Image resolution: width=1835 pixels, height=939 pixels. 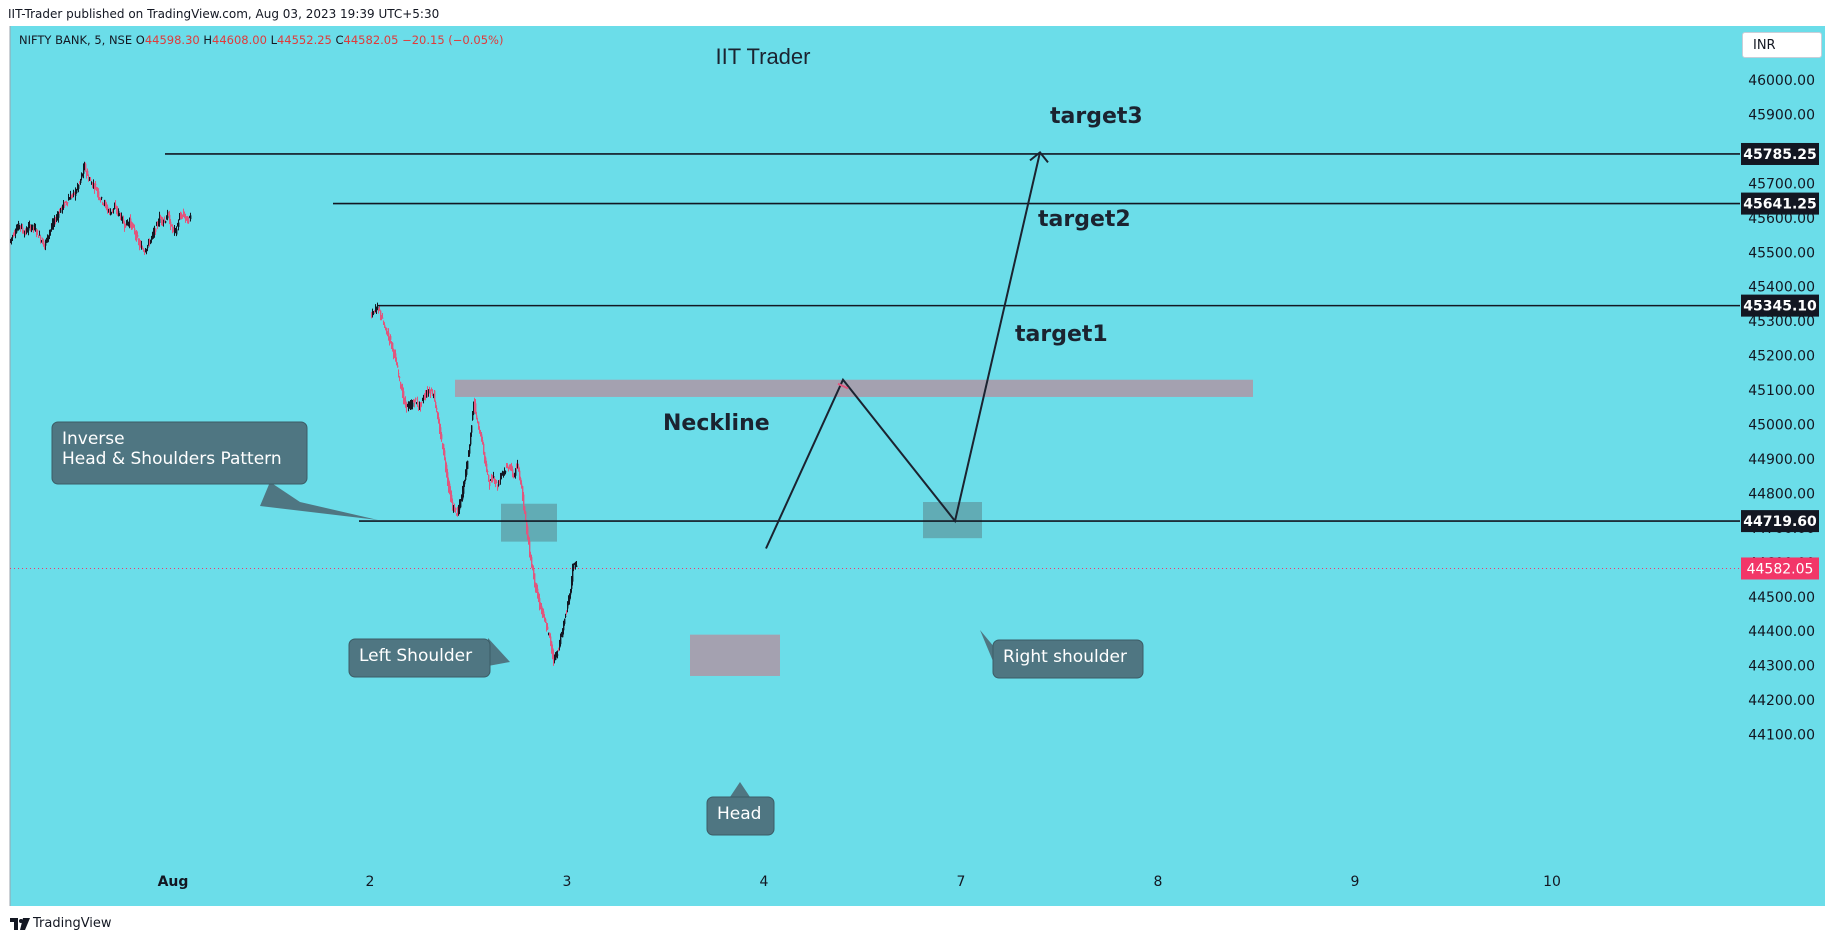 I want to click on projection-path, so click(x=903, y=350).